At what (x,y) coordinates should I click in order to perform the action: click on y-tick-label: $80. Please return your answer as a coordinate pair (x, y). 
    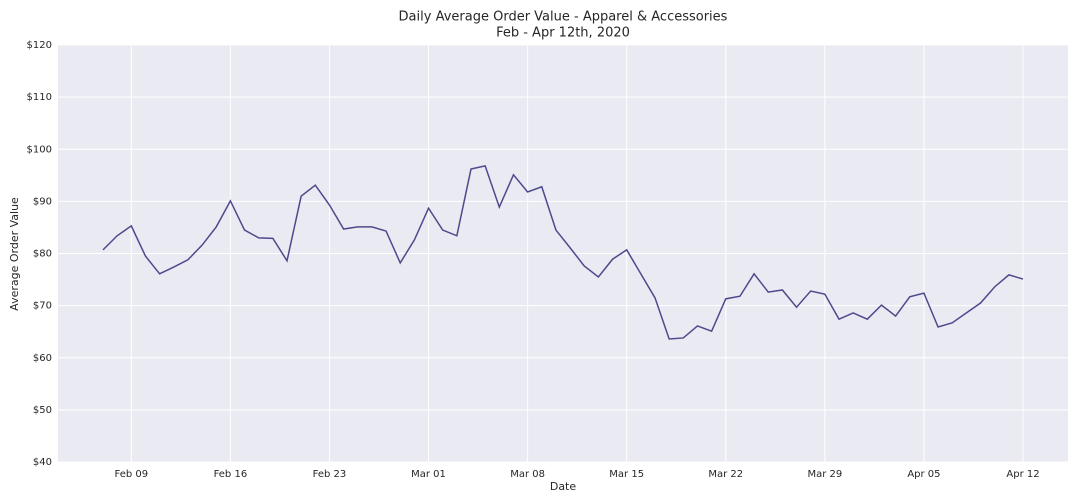
    Looking at the image, I should click on (42, 254).